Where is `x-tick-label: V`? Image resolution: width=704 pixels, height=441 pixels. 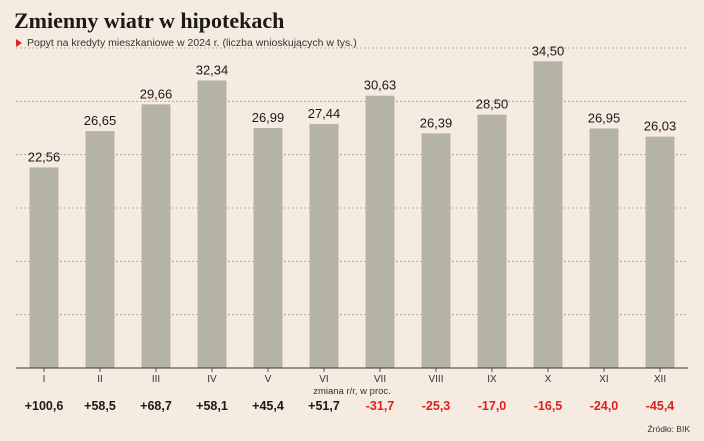
x-tick-label: V is located at coordinates (268, 379).